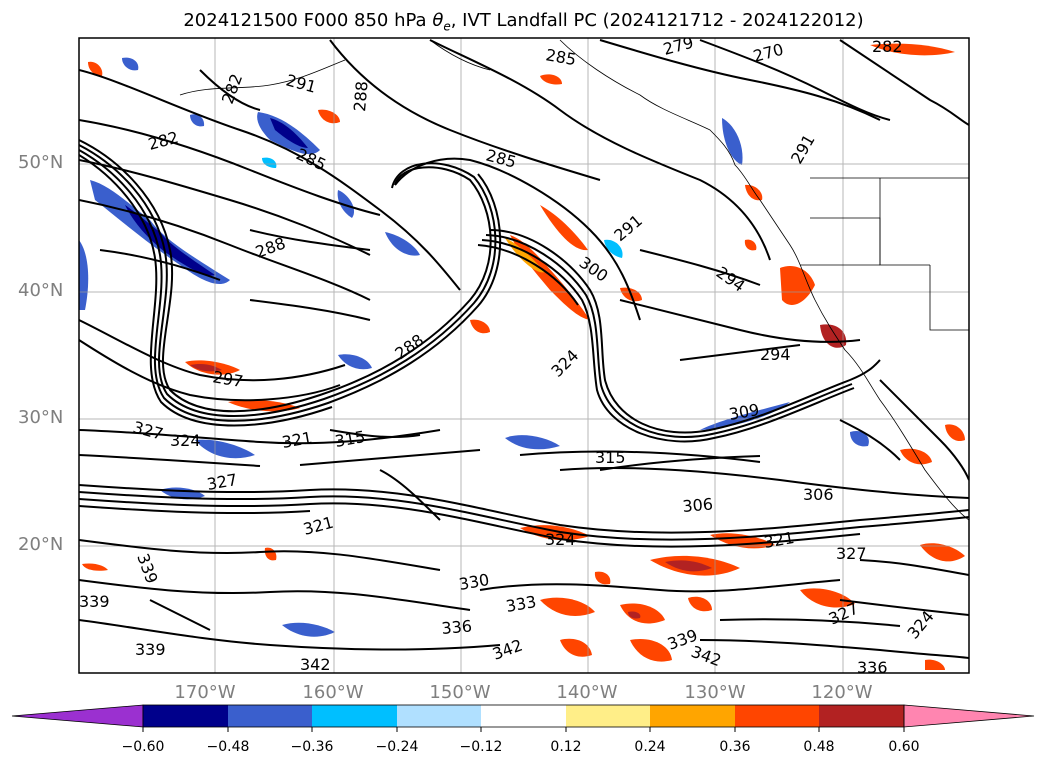 The image size is (1047, 767). I want to click on lon-label-130w: 130°W, so click(715, 692).